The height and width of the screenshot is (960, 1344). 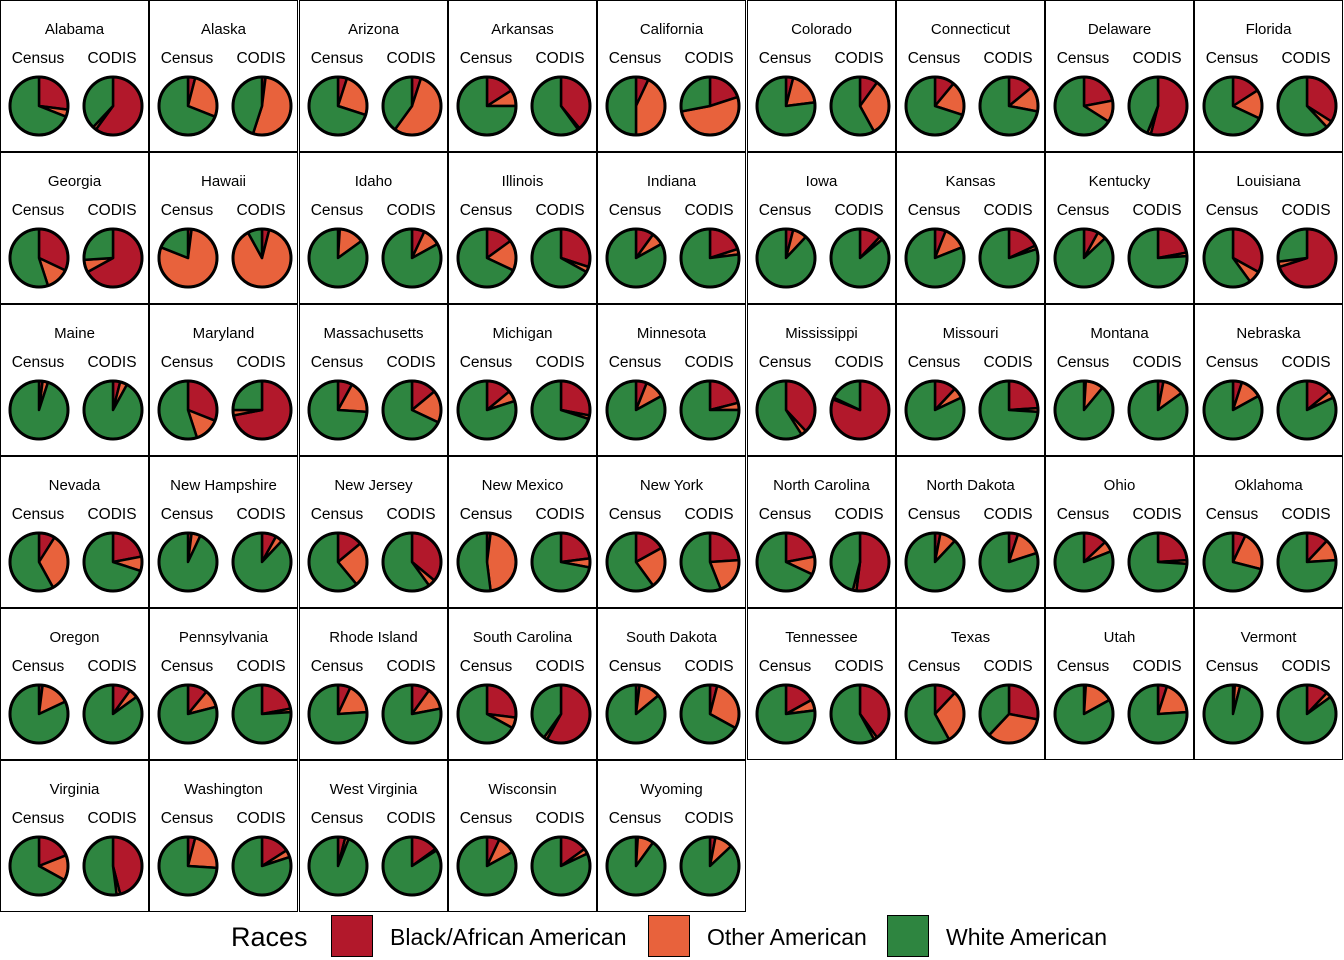 What do you see at coordinates (223, 637) in the screenshot?
I see `state-name: Pennsylvania` at bounding box center [223, 637].